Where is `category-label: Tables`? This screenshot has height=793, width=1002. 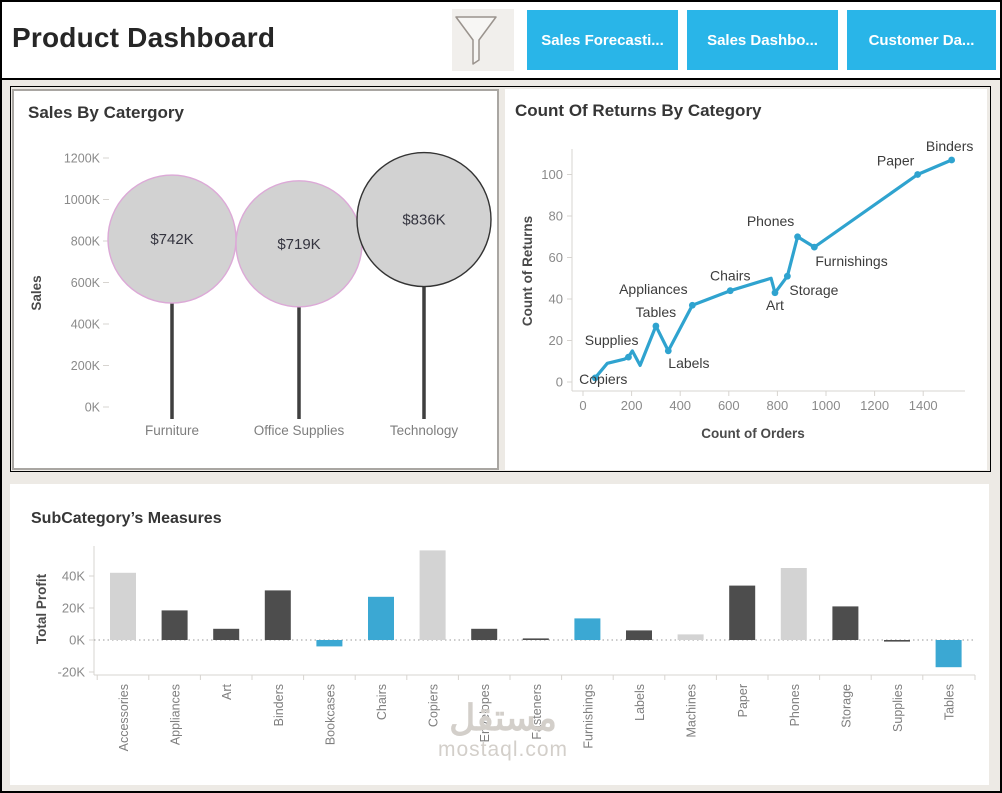 category-label: Tables is located at coordinates (950, 702).